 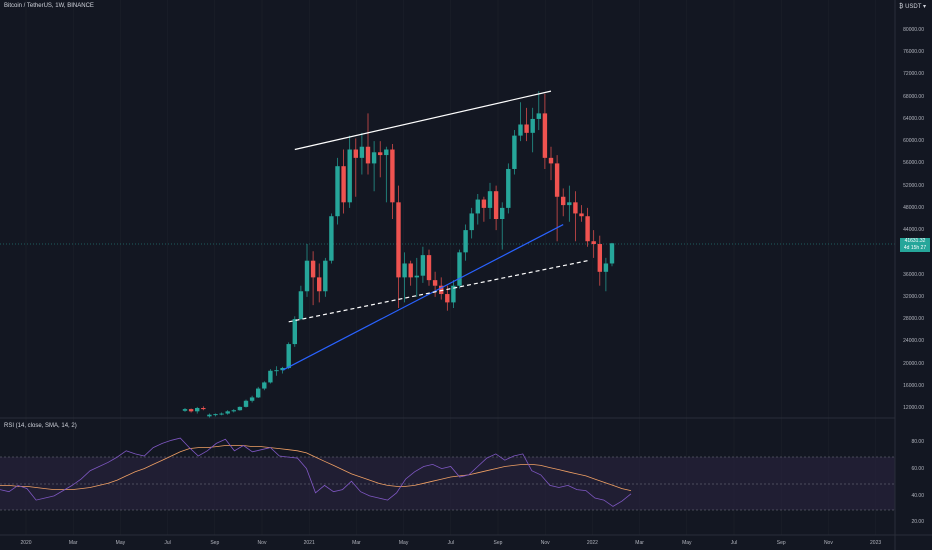 I want to click on time-label: May, so click(x=403, y=543).